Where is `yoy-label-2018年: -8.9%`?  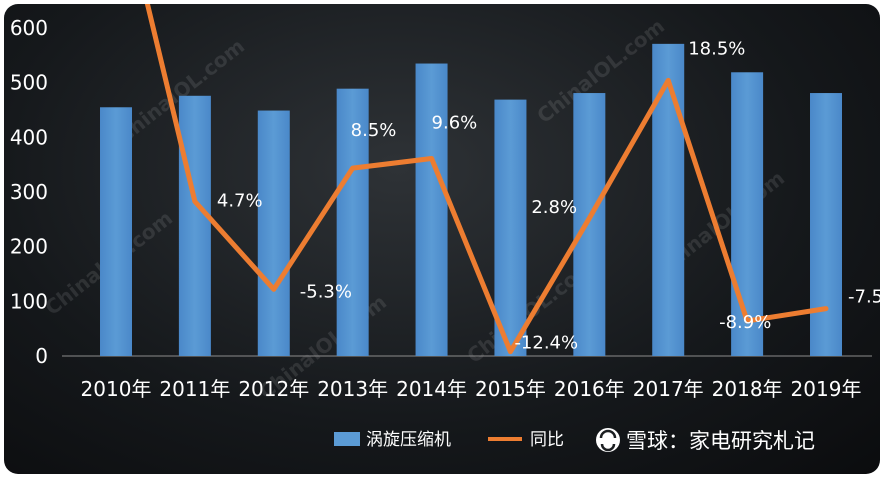
yoy-label-2018年: -8.9% is located at coordinates (745, 322).